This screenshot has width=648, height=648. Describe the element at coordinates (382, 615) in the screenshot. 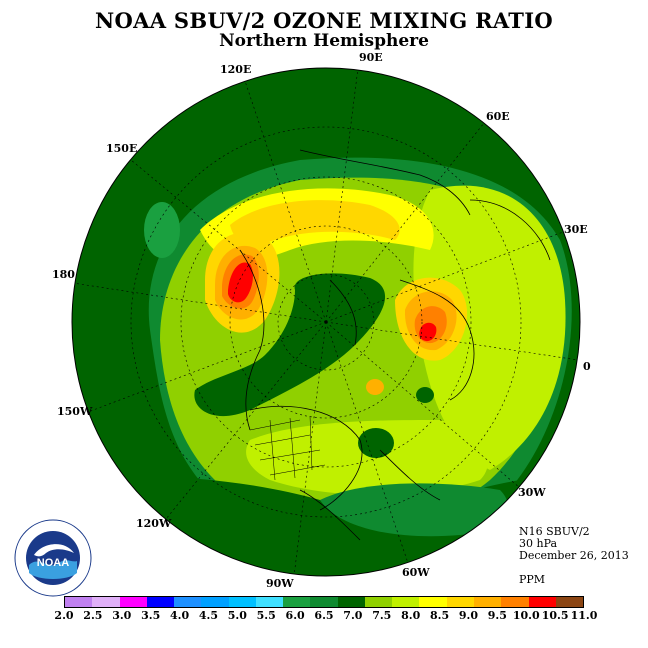

I see `legend-tick-label: 7.5` at that location.